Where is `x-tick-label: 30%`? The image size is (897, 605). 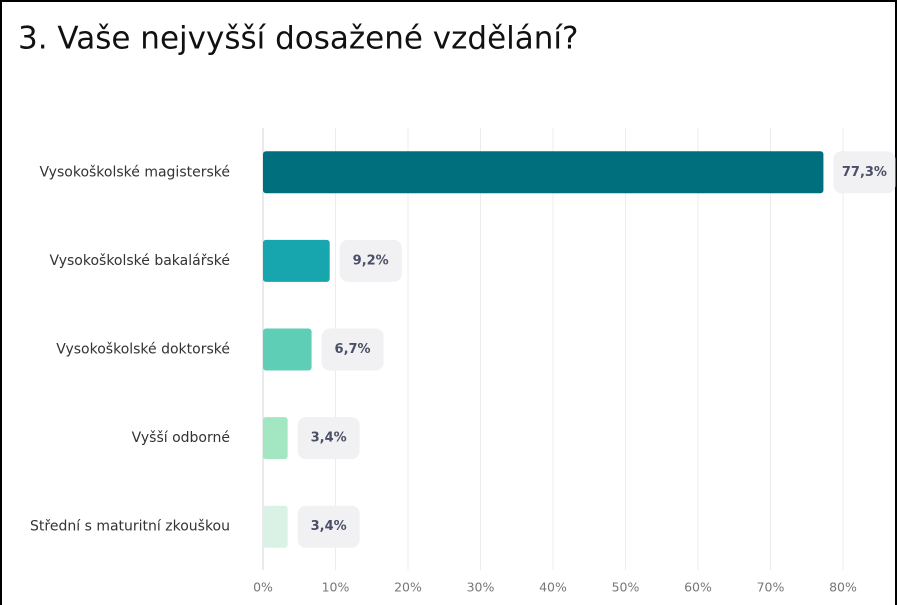
x-tick-label: 30% is located at coordinates (481, 587).